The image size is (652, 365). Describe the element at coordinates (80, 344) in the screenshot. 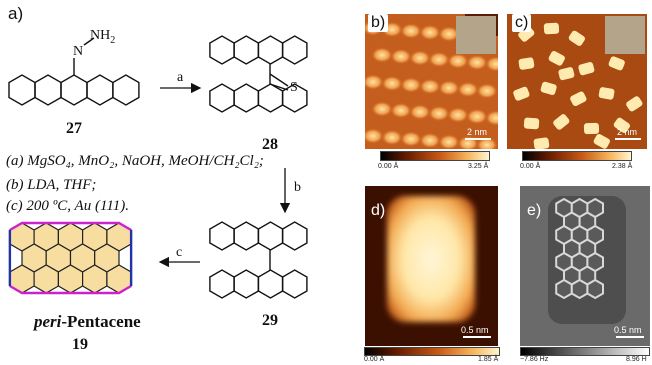

I see `compound-19-label: 19` at that location.